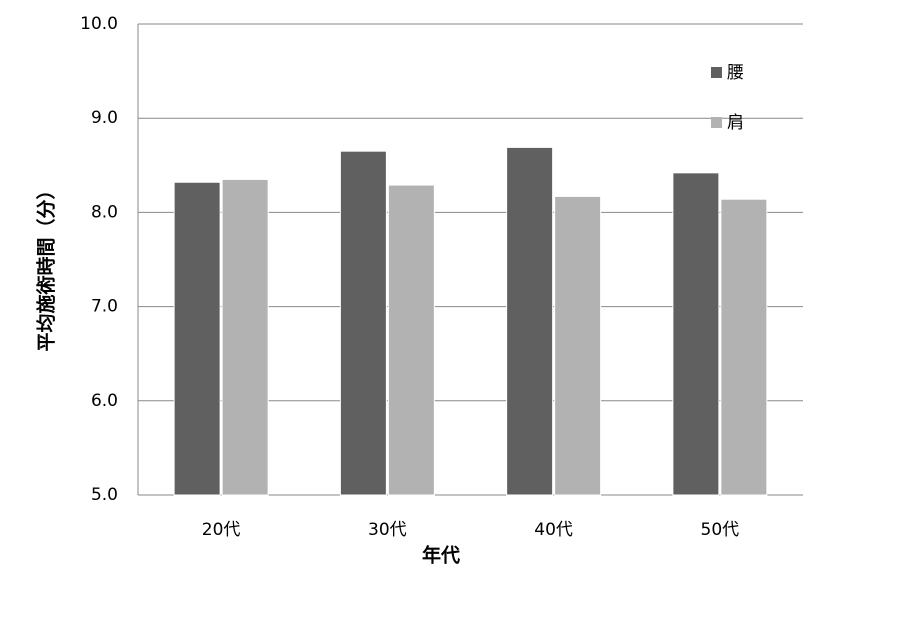 Image resolution: width=899 pixels, height=635 pixels. What do you see at coordinates (735, 73) in the screenshot?
I see `legend-label: 腰` at bounding box center [735, 73].